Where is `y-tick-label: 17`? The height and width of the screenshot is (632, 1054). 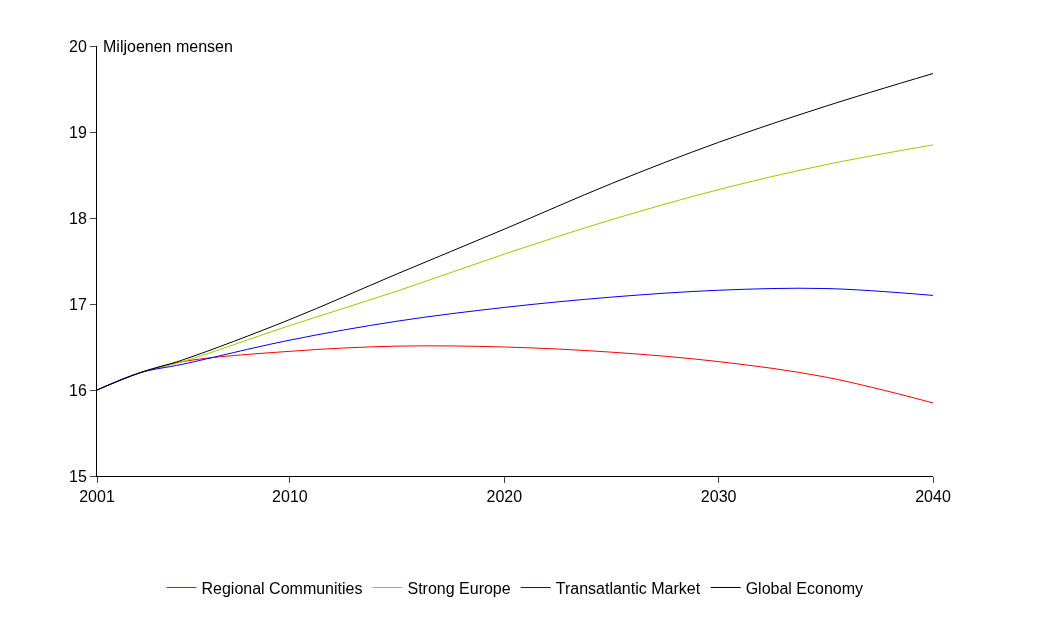 y-tick-label: 17 is located at coordinates (78, 304).